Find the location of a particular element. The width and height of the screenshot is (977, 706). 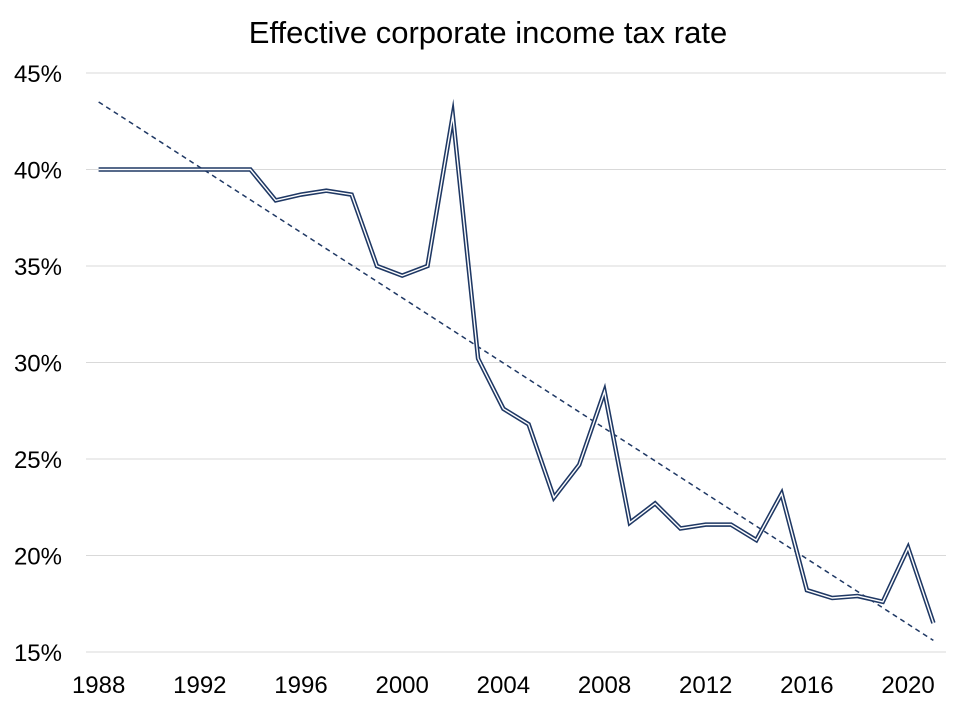

y-tick-label: 15% is located at coordinates (38, 653).